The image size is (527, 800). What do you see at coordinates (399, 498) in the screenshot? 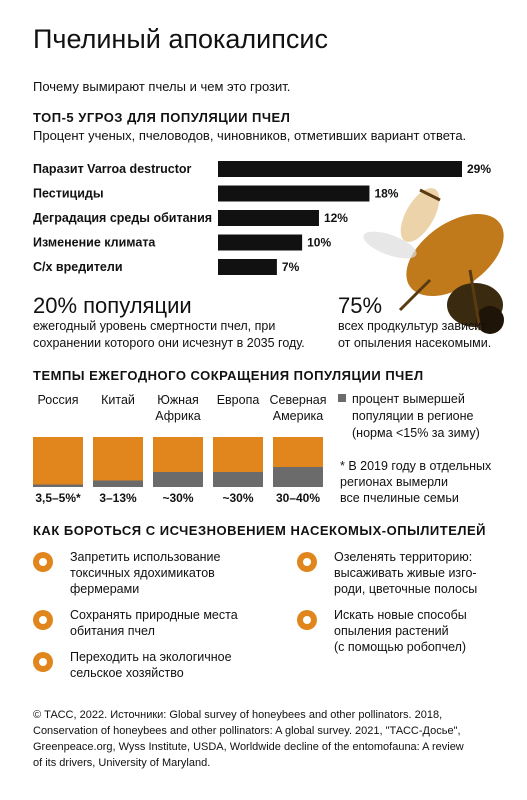
I see `note: все пчелиные семьи` at bounding box center [399, 498].